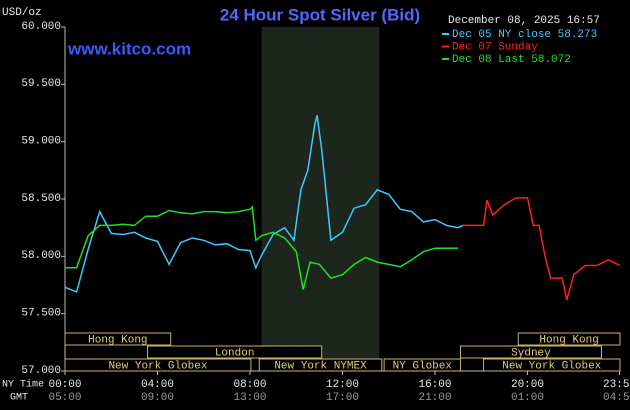 The image size is (630, 410). Describe the element at coordinates (157, 398) in the screenshot. I see `x2-tick-label: 09:00` at that location.